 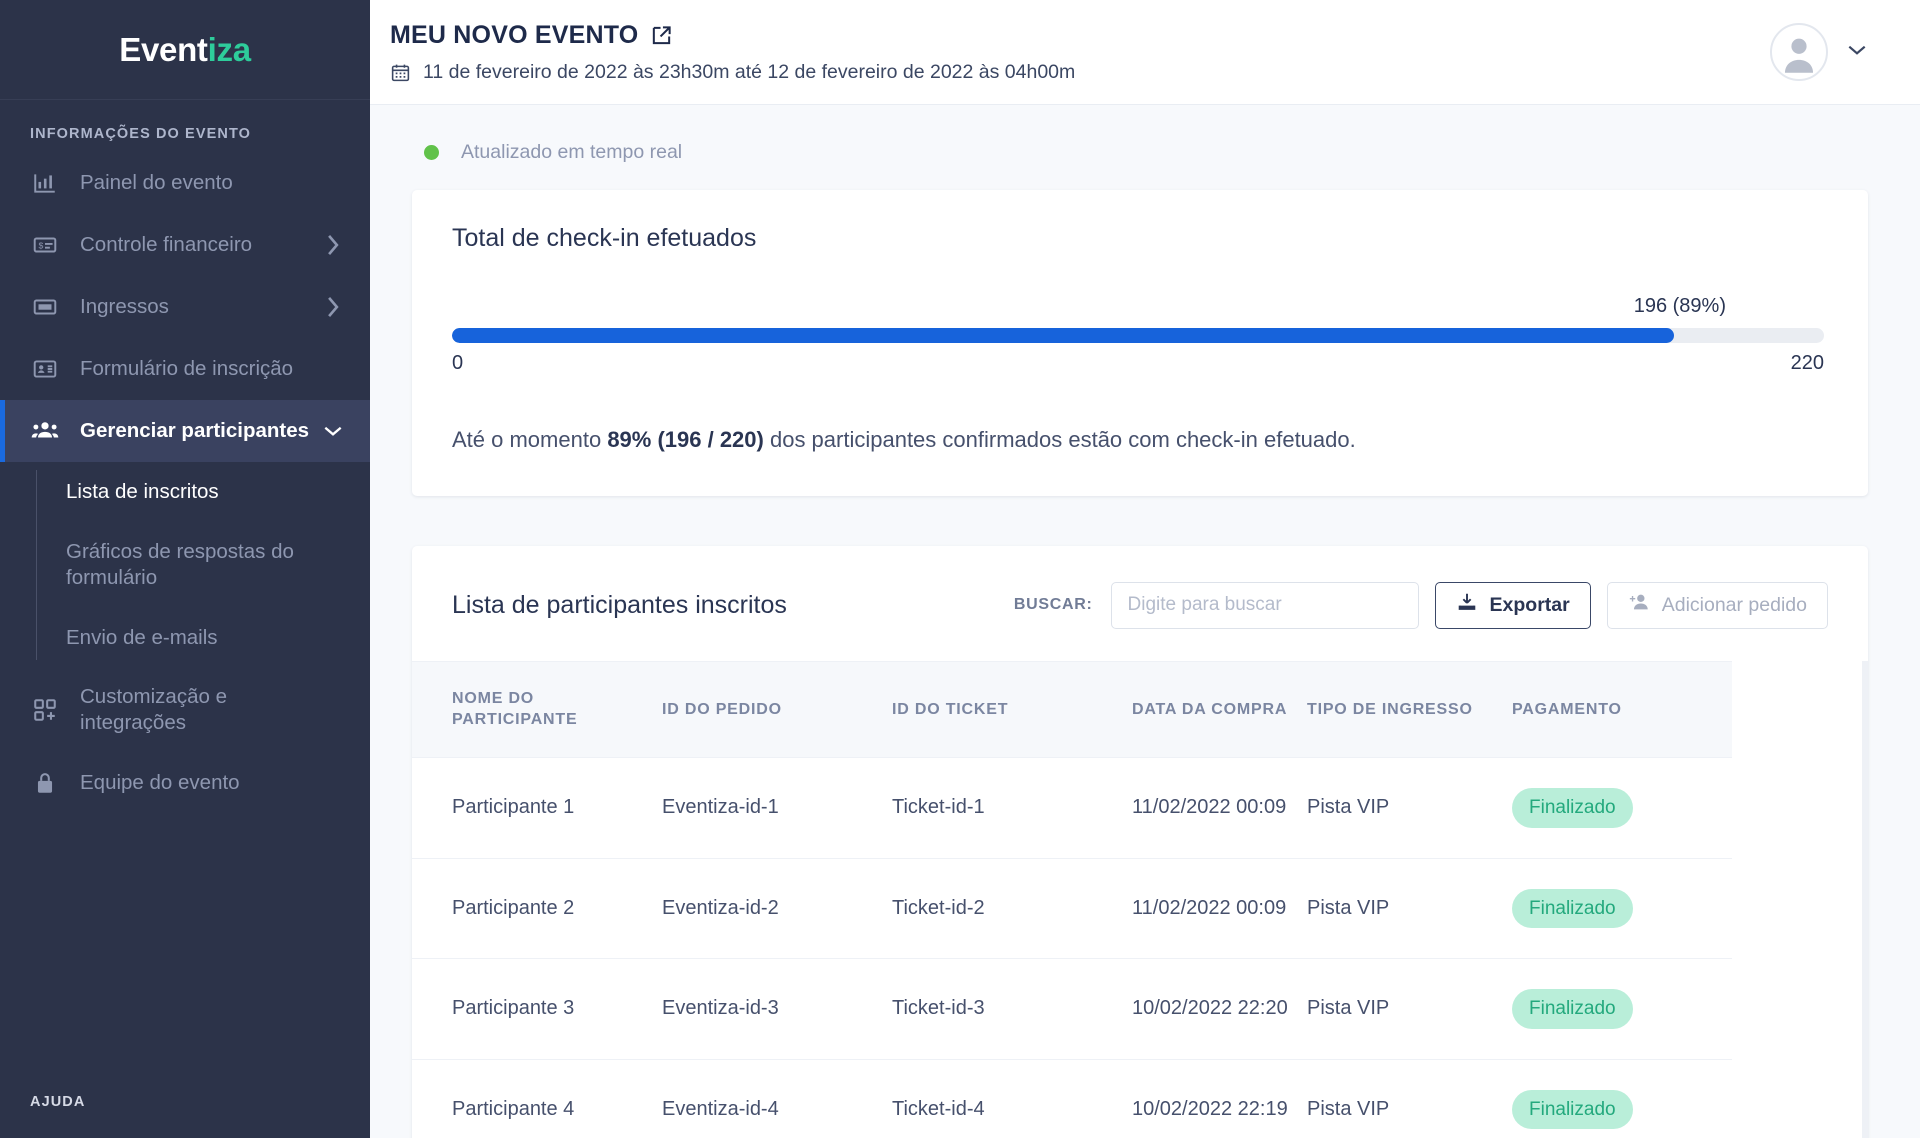 I want to click on vertical-scrollbar, so click(x=1865, y=899).